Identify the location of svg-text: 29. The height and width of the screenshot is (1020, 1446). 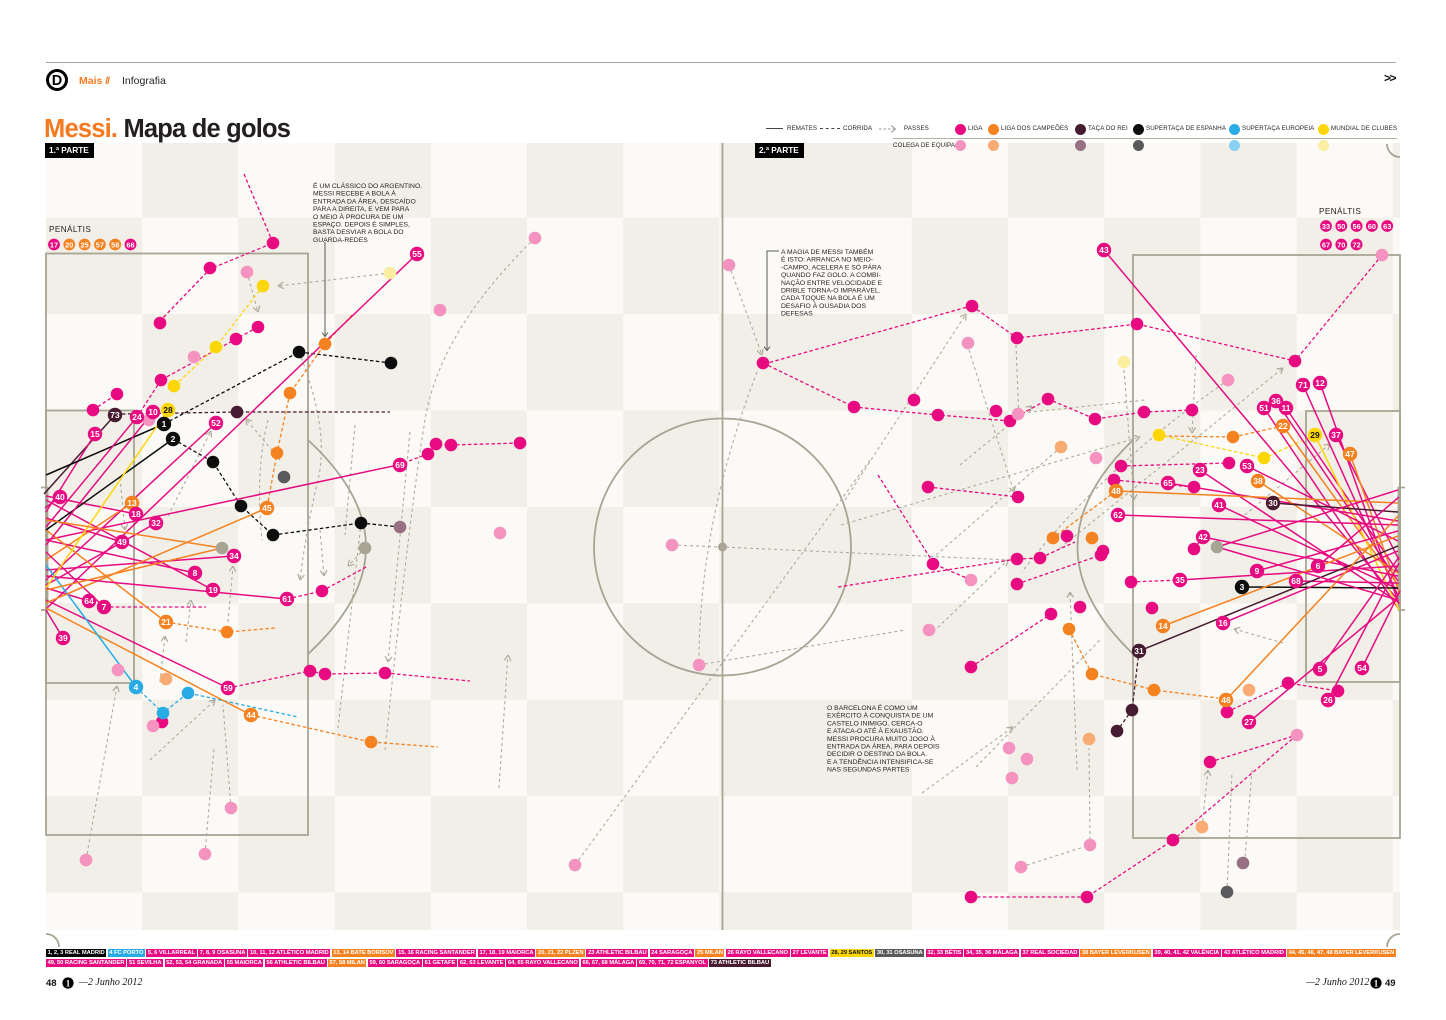
(1315, 435).